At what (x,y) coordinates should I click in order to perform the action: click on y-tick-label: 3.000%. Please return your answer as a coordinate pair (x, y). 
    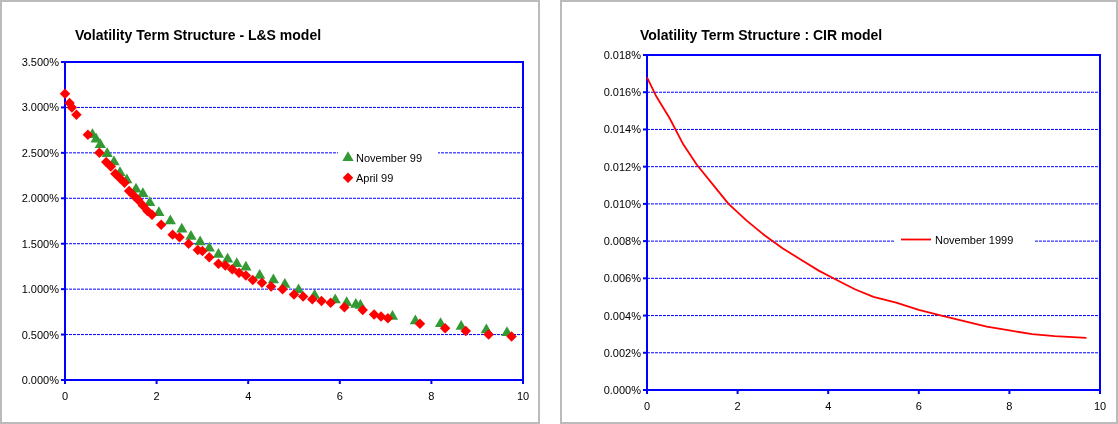
    Looking at the image, I should click on (40, 107).